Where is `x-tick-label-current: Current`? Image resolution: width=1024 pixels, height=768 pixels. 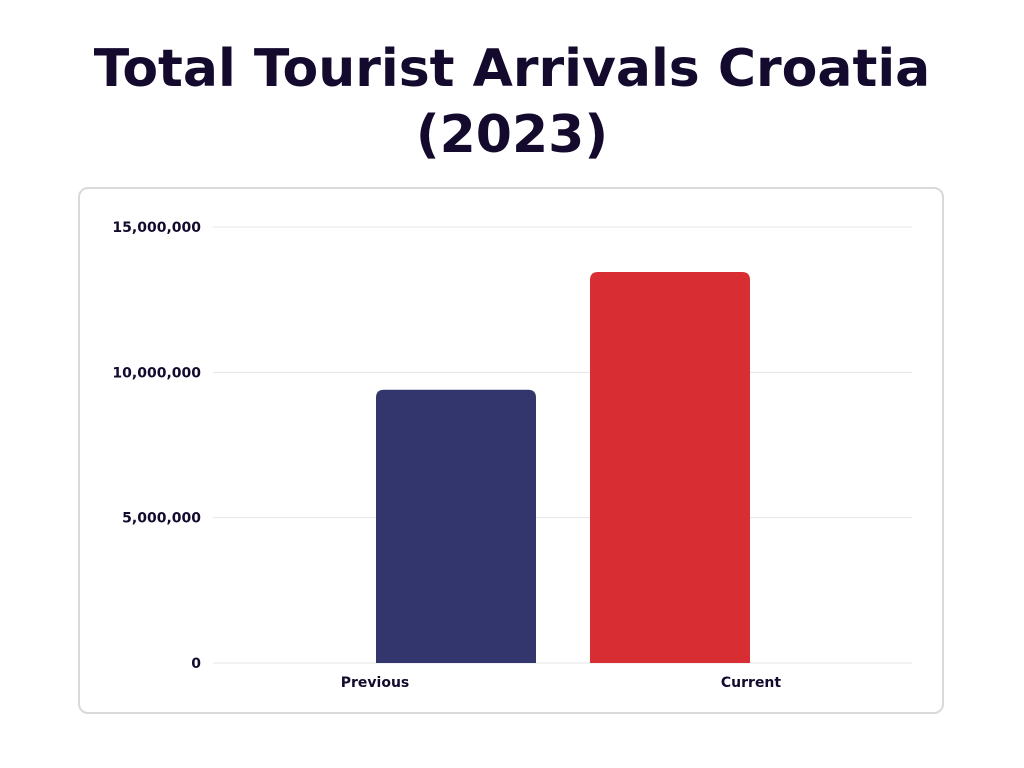 x-tick-label-current: Current is located at coordinates (751, 683).